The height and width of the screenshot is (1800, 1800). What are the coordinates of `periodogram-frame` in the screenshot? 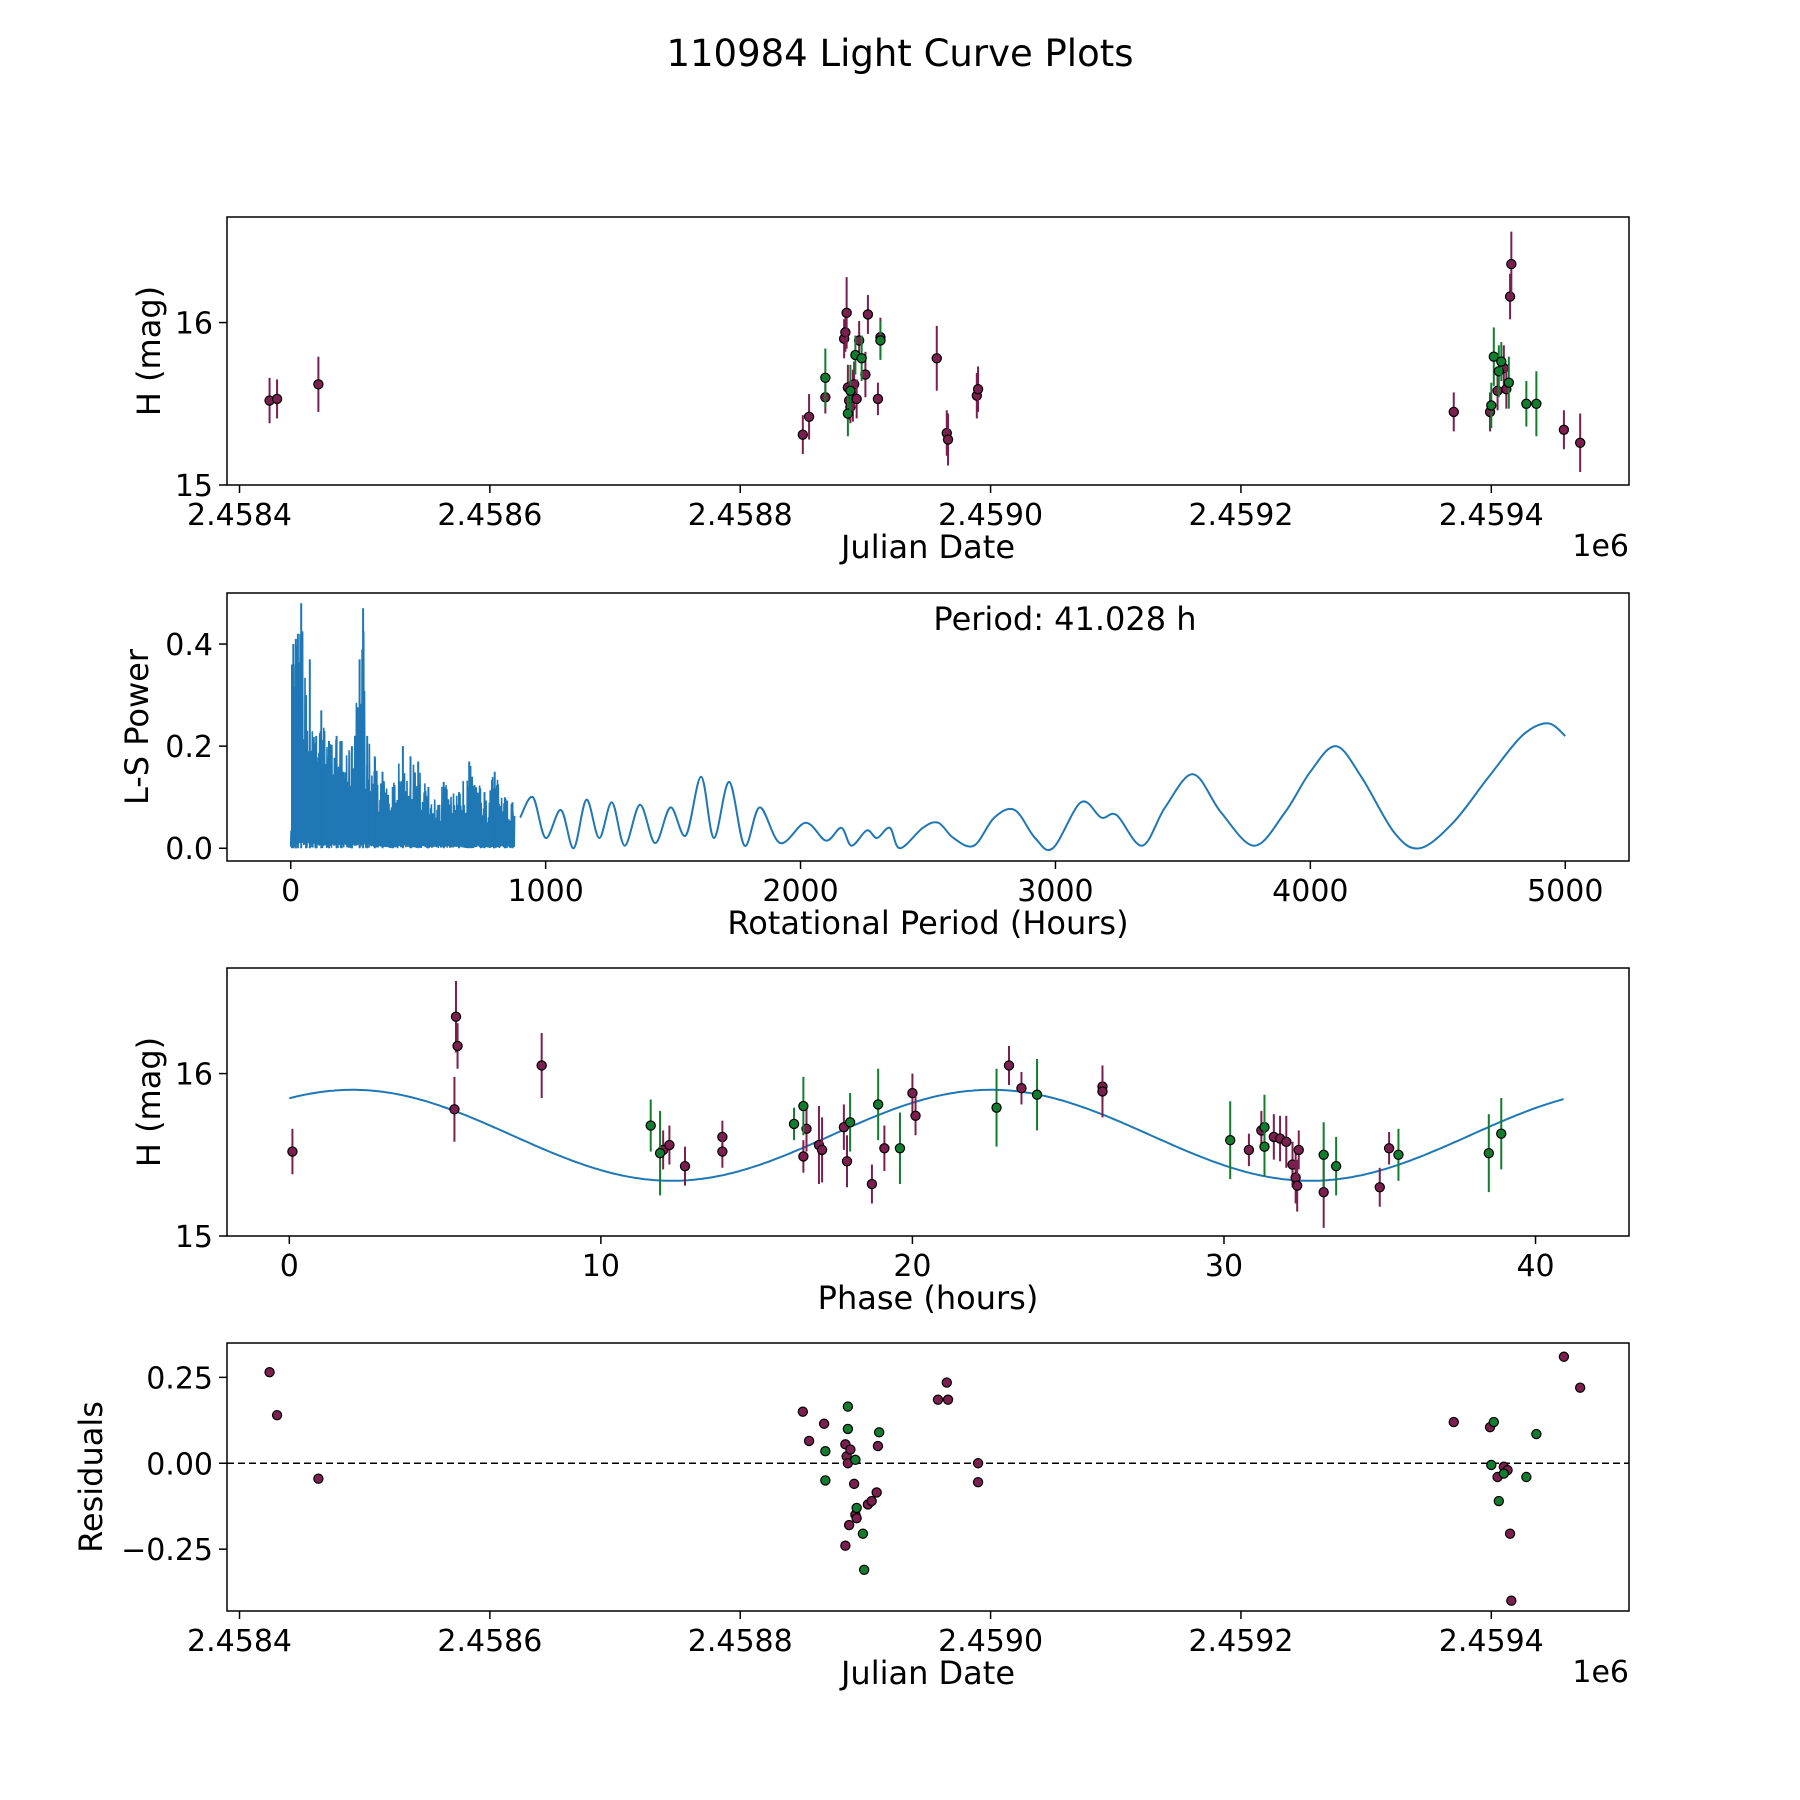 It's located at (928, 727).